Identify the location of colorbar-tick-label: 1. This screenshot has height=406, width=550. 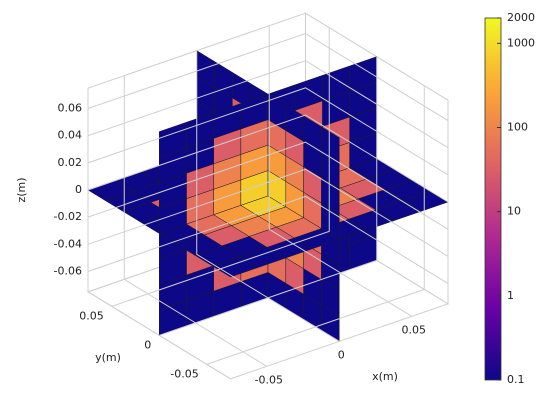
(510, 295).